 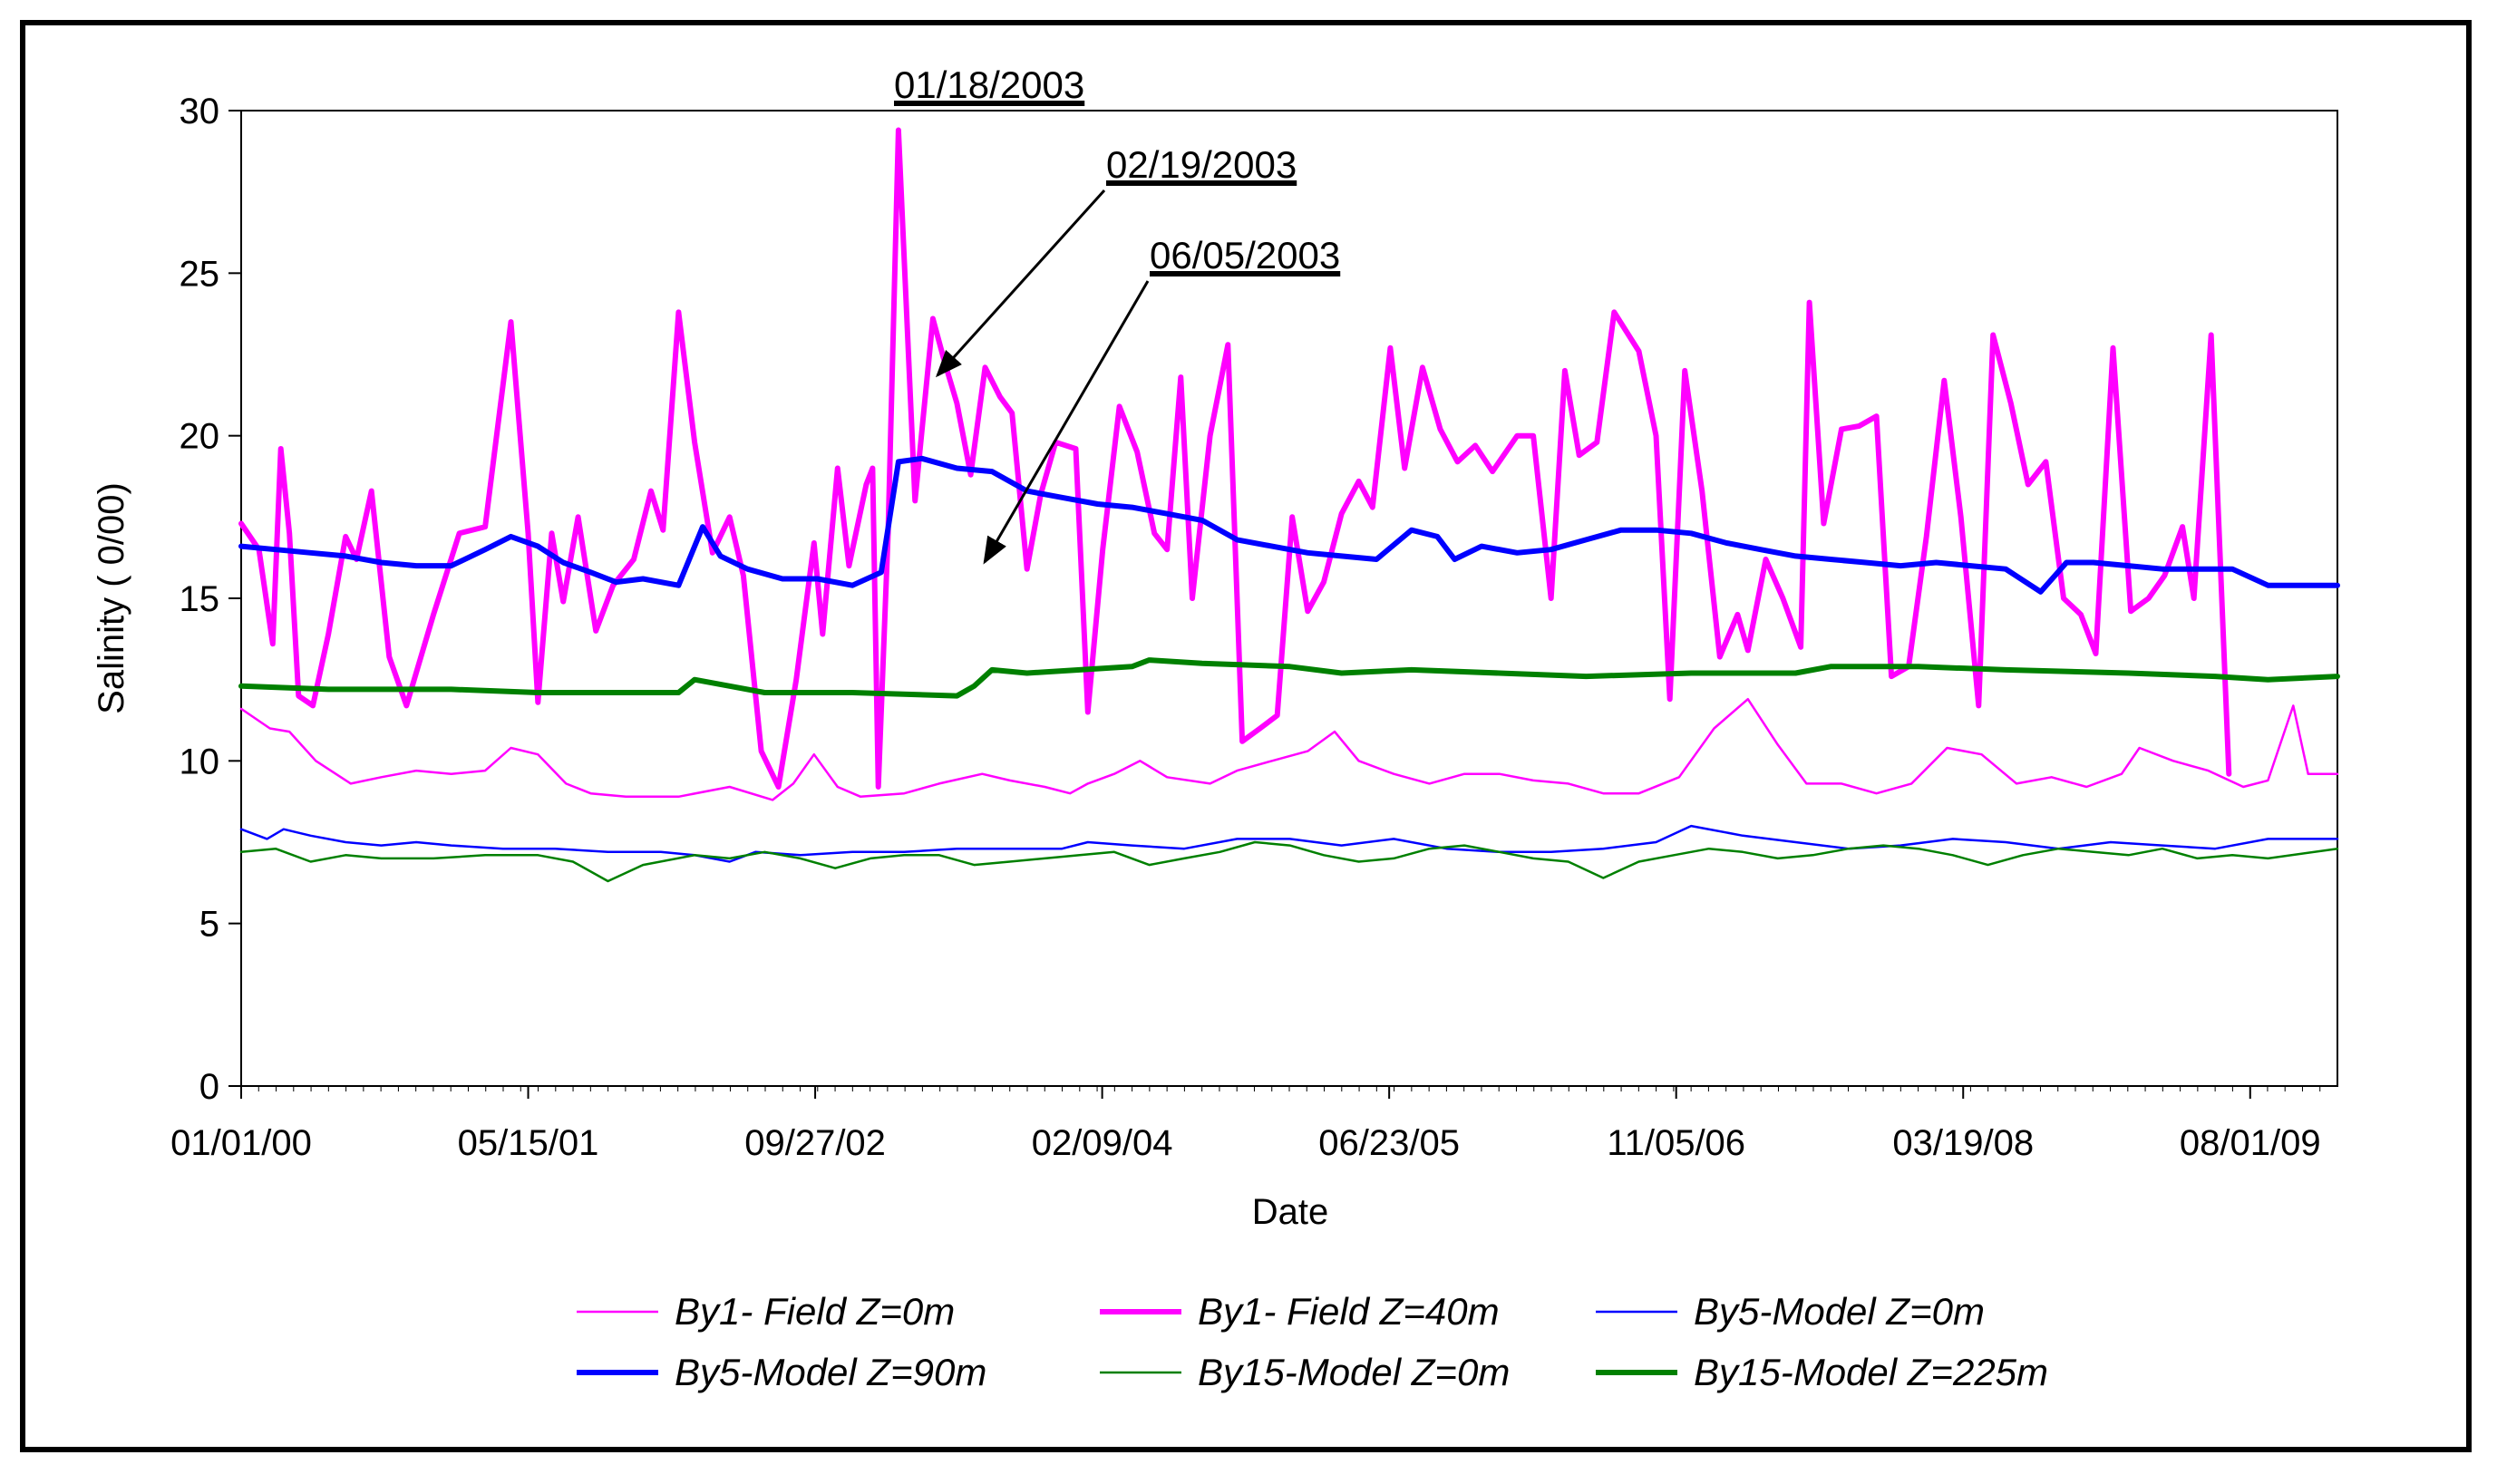 I want to click on y-tick-label: 20, so click(x=200, y=437).